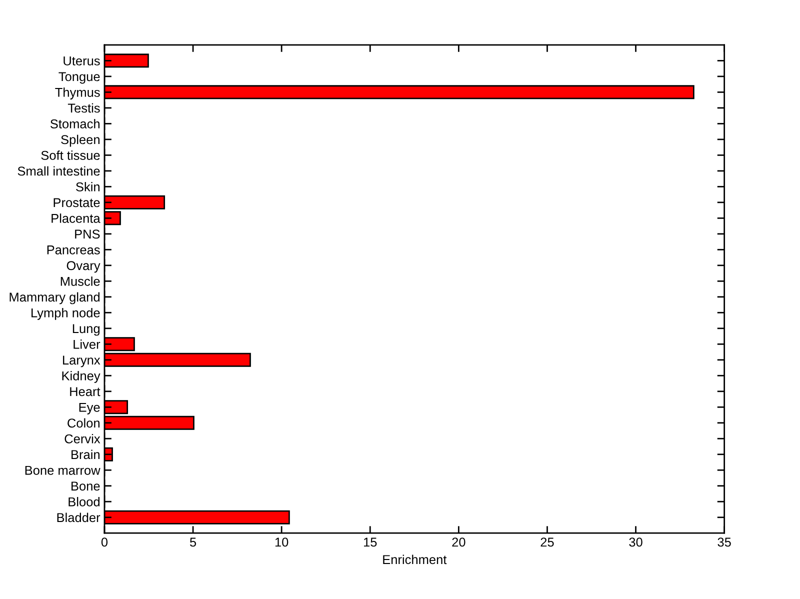 Image resolution: width=800 pixels, height=599 pixels. What do you see at coordinates (104, 542) in the screenshot?
I see `x-tick-label: 0` at bounding box center [104, 542].